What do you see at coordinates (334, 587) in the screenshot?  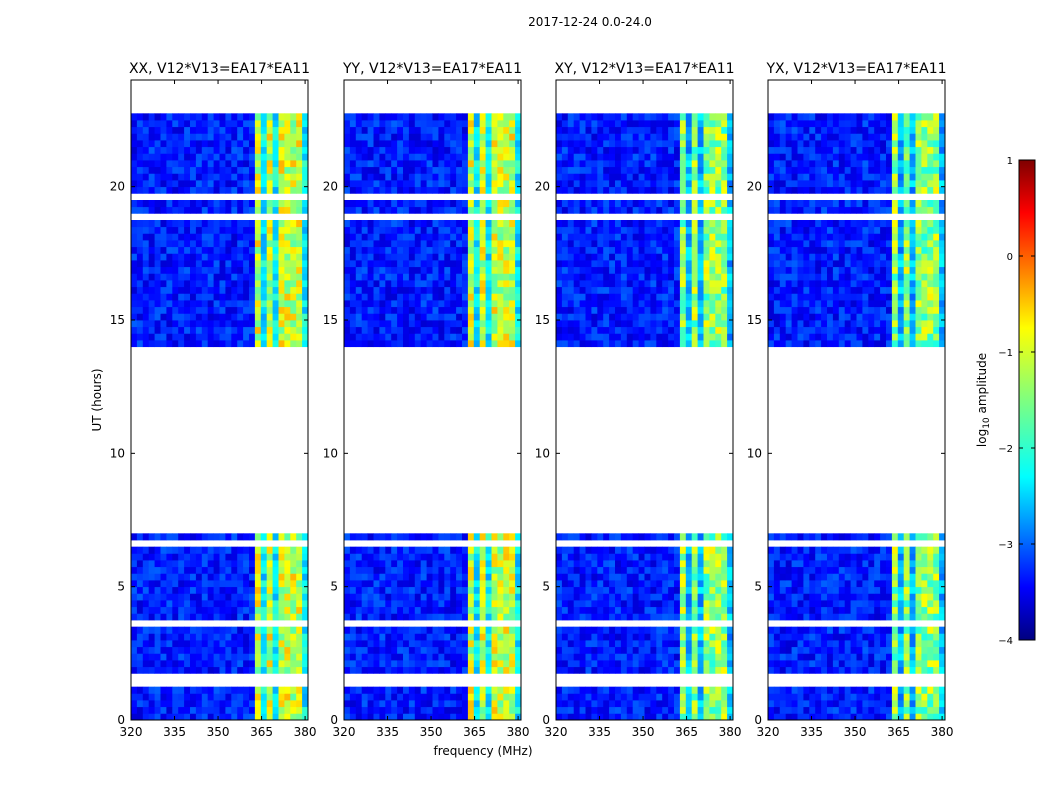 I see `y-tick-label: 5` at bounding box center [334, 587].